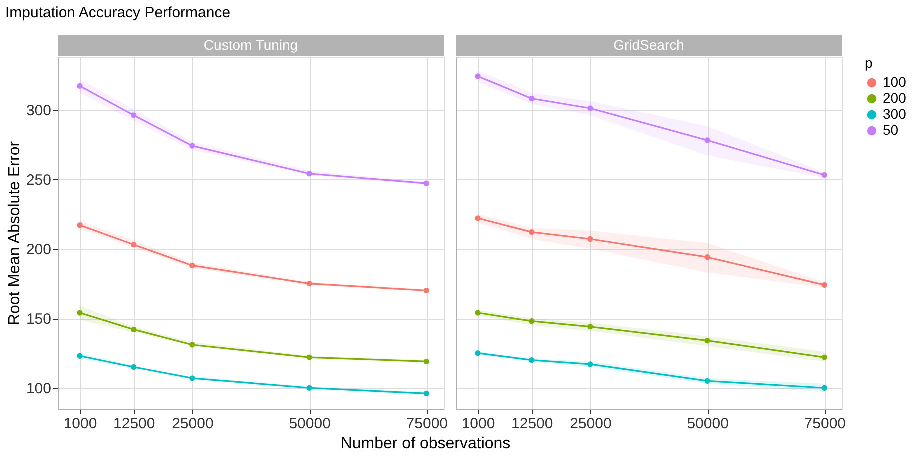 Image resolution: width=921 pixels, height=465 pixels. What do you see at coordinates (39, 250) in the screenshot?
I see `y-tick-label: 200` at bounding box center [39, 250].